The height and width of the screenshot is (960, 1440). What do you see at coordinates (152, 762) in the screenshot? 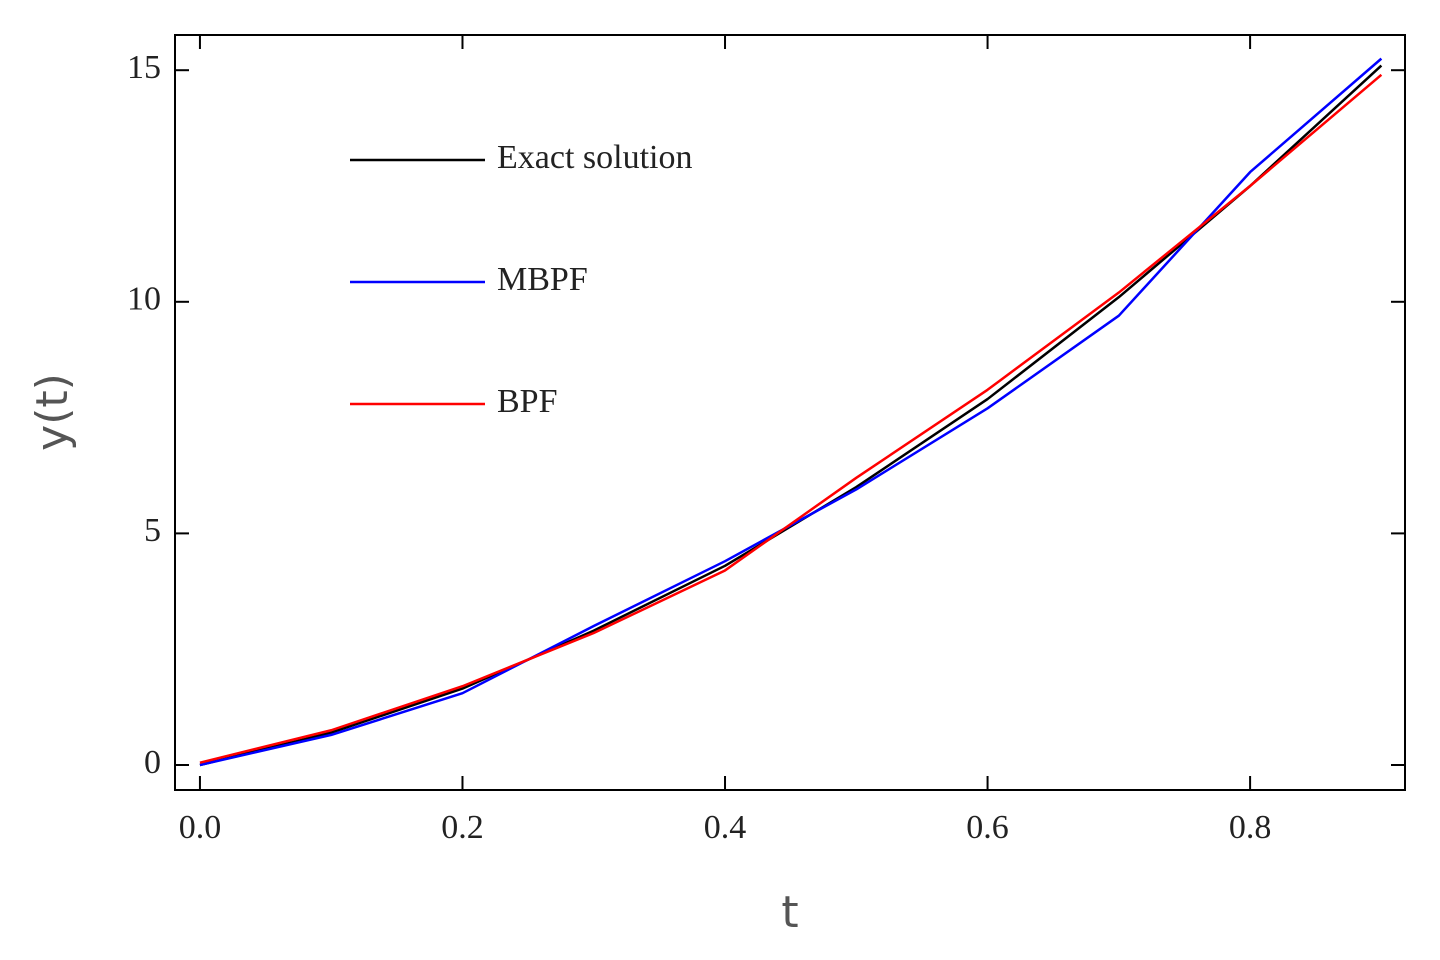
I see `y-tick-label: 0` at bounding box center [152, 762].